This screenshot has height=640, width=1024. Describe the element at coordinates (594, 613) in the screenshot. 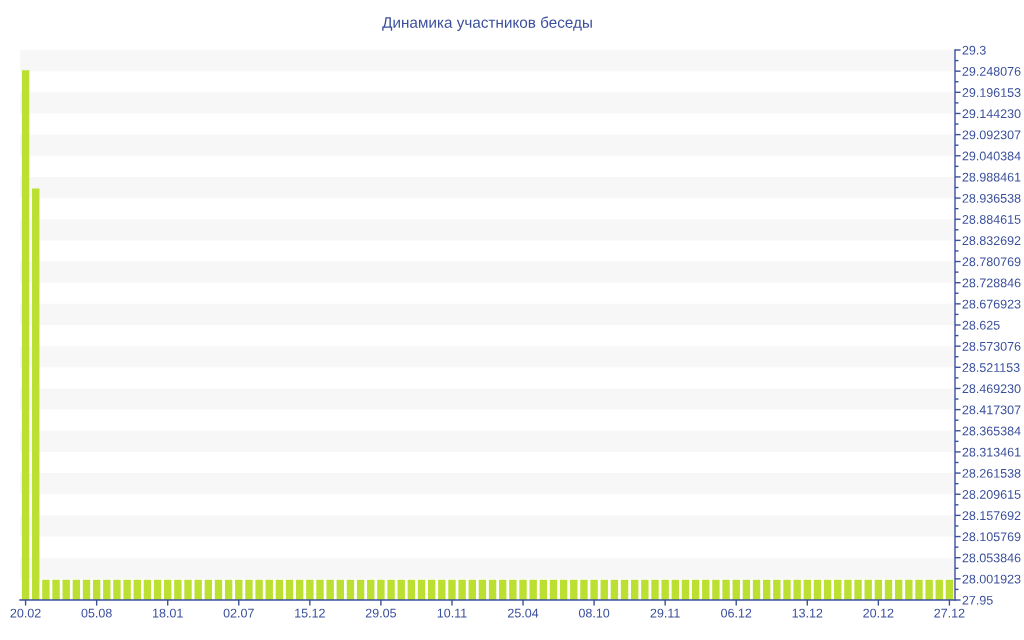

I see `x-tick-label: 08.10` at that location.